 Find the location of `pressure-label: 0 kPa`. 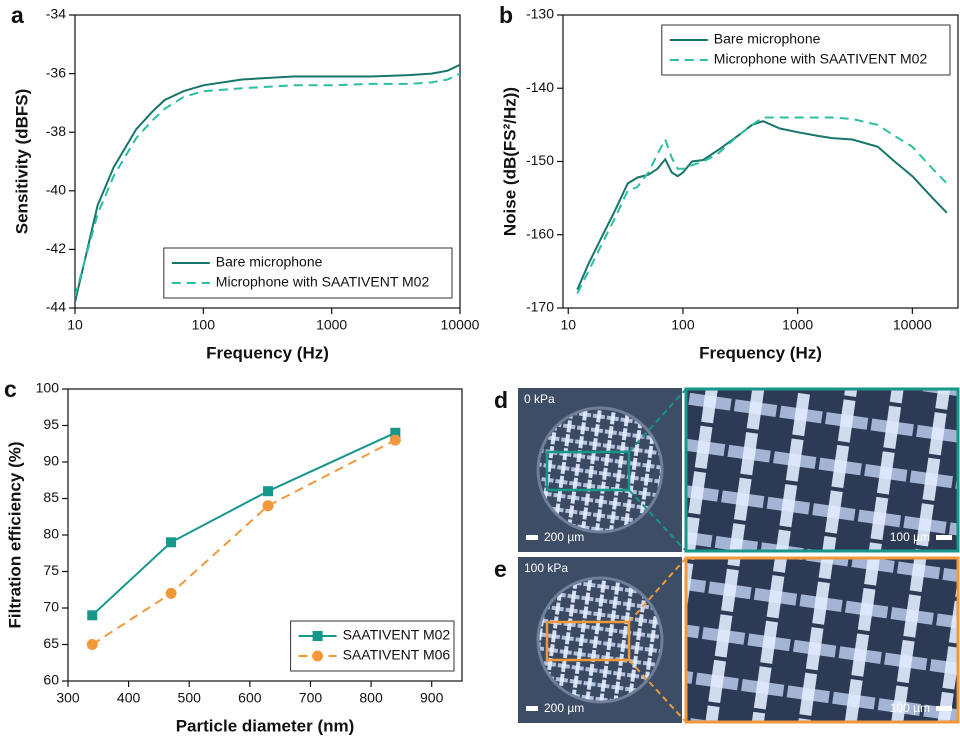

pressure-label: 0 kPa is located at coordinates (539, 399).